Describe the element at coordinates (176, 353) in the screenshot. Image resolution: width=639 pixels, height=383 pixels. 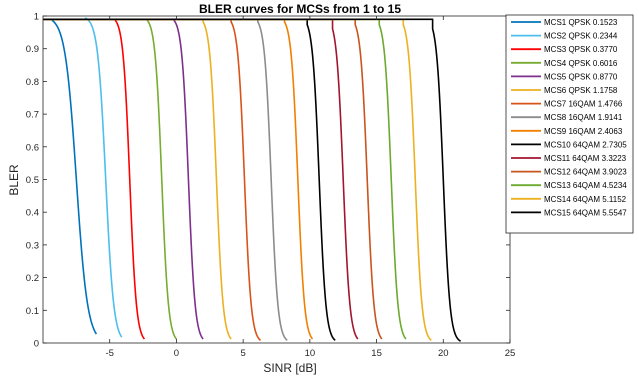
I see `x-tick-label: 0` at that location.